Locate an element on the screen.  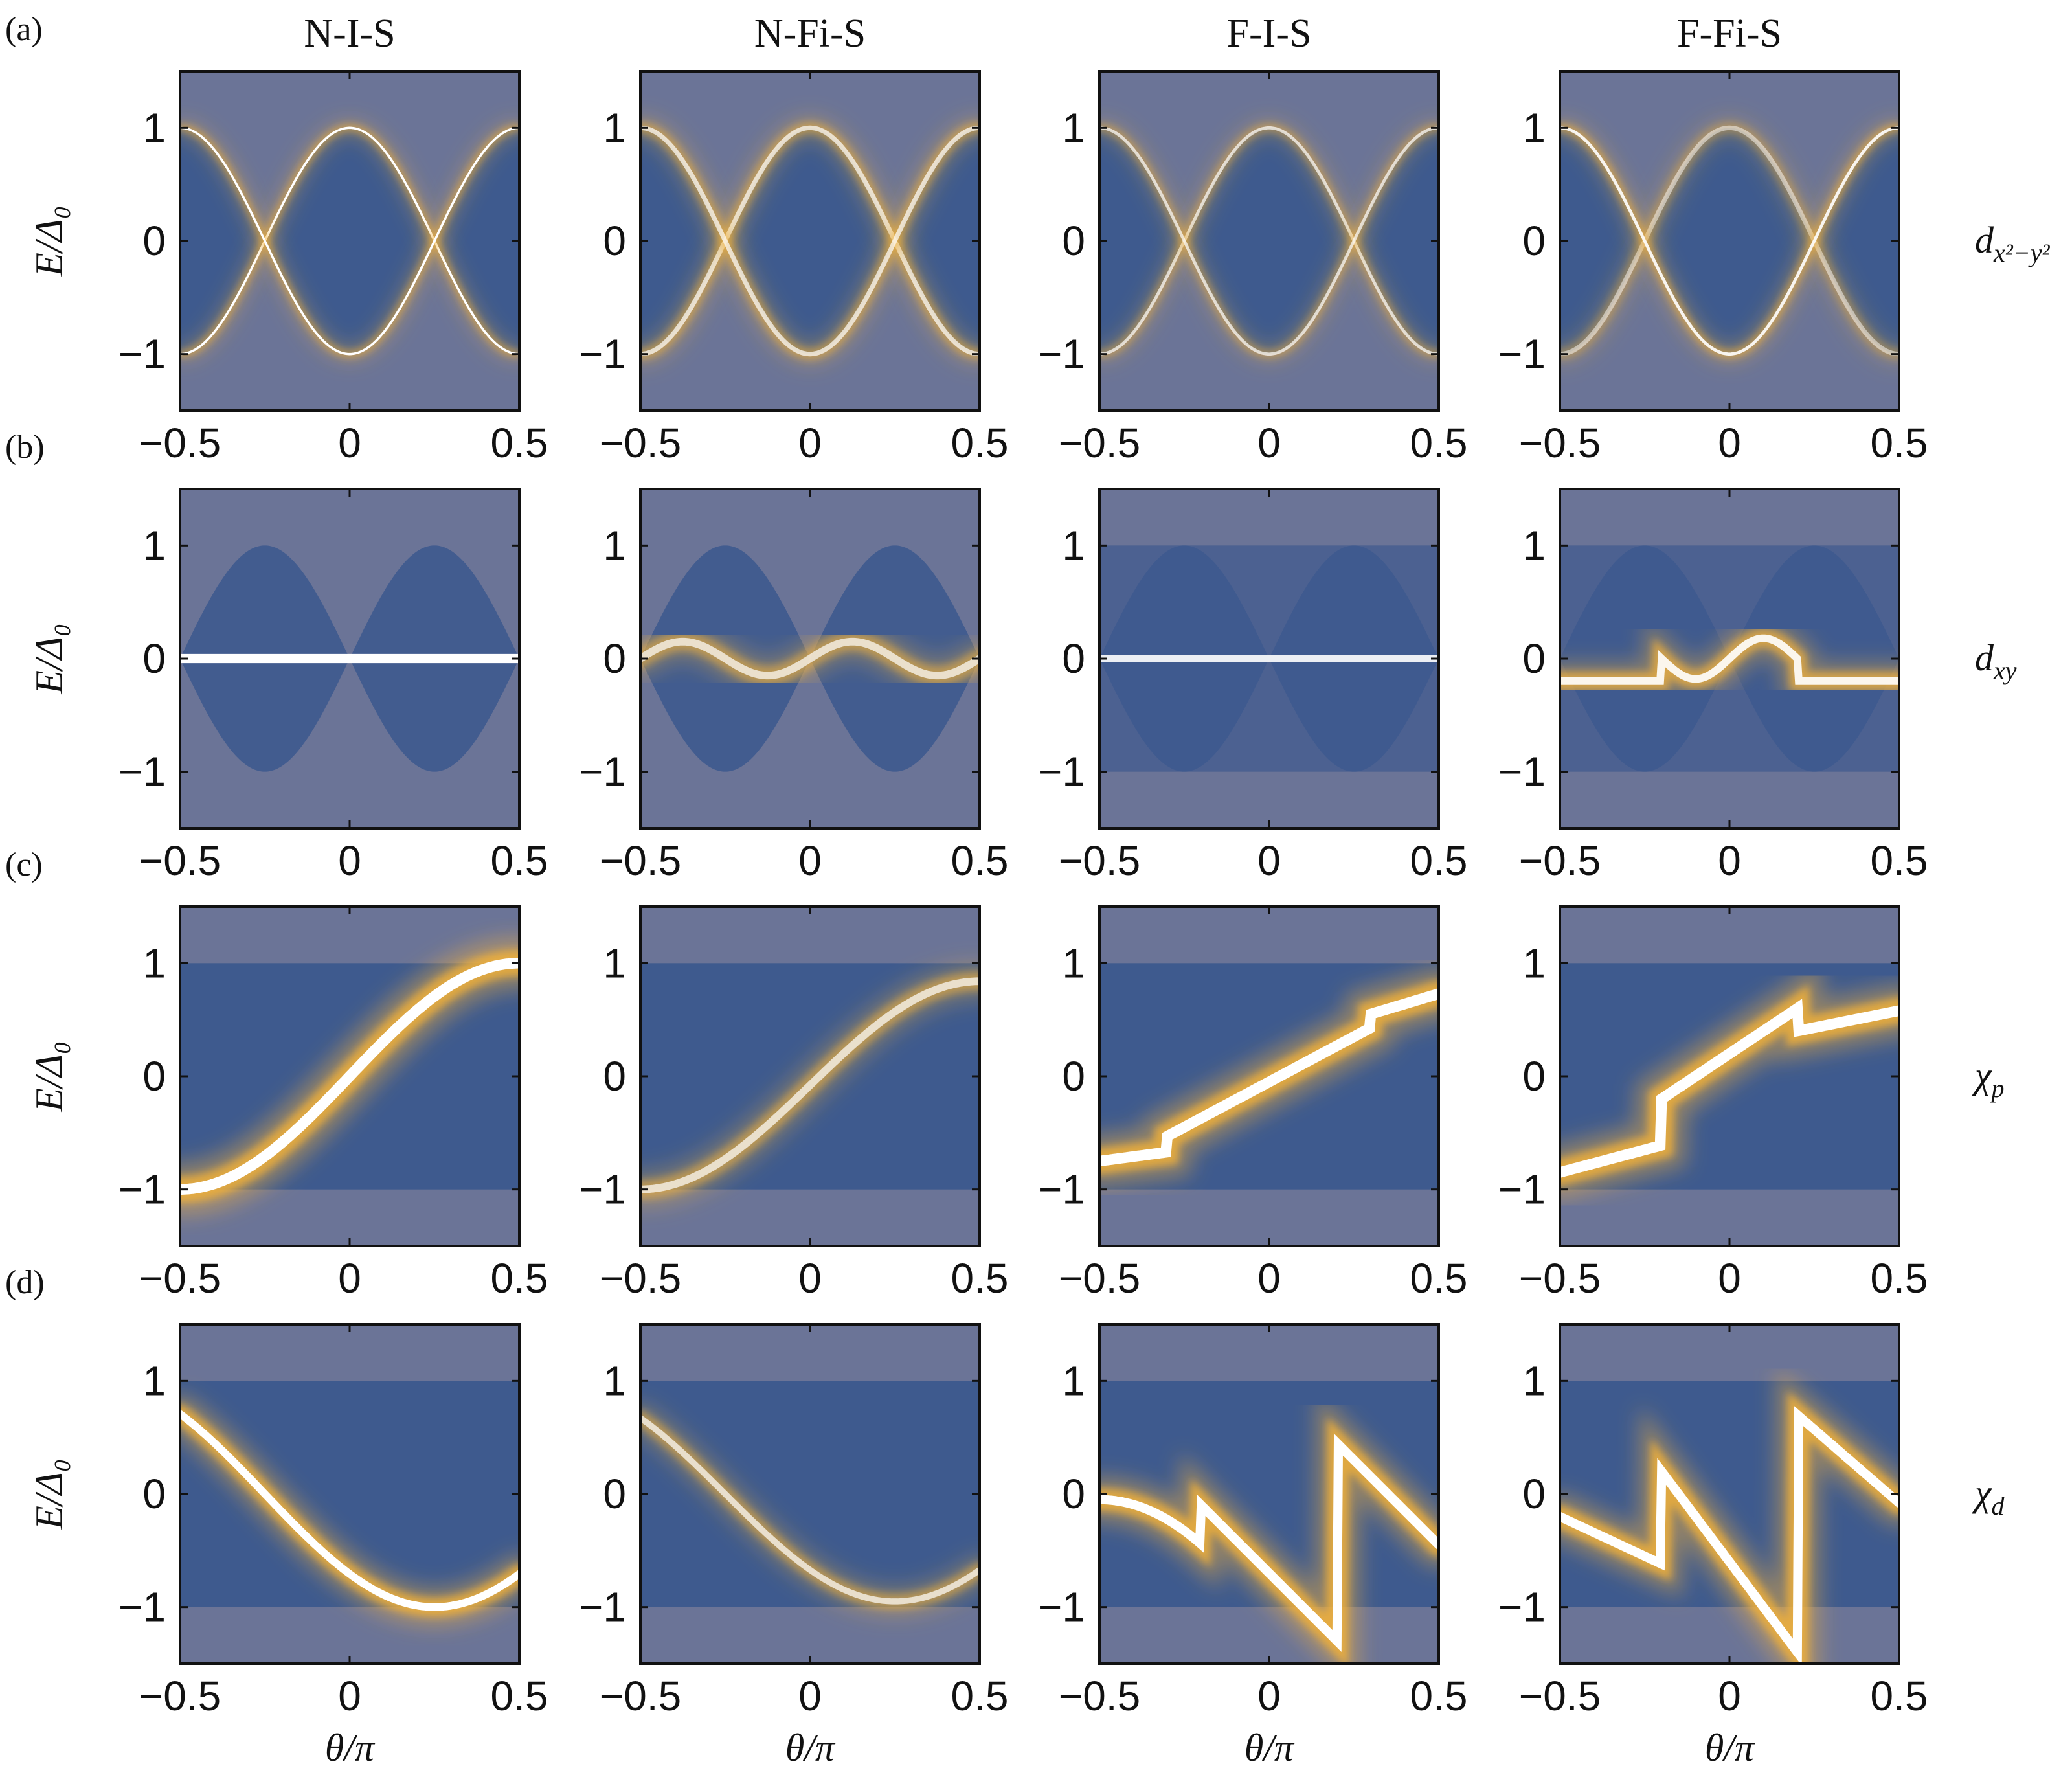
state-symbol: dxy is located at coordinates (1996, 661).